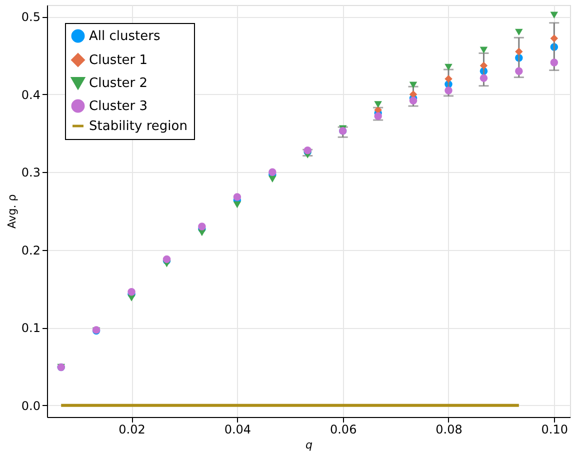 This screenshot has width=580, height=459. What do you see at coordinates (132, 429) in the screenshot?
I see `x-tick-label: 0.02` at bounding box center [132, 429].